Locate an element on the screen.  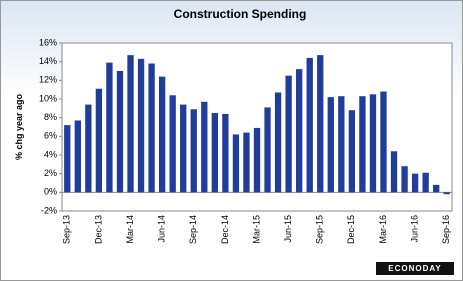
y-tick-label: 0% is located at coordinates (50, 192).